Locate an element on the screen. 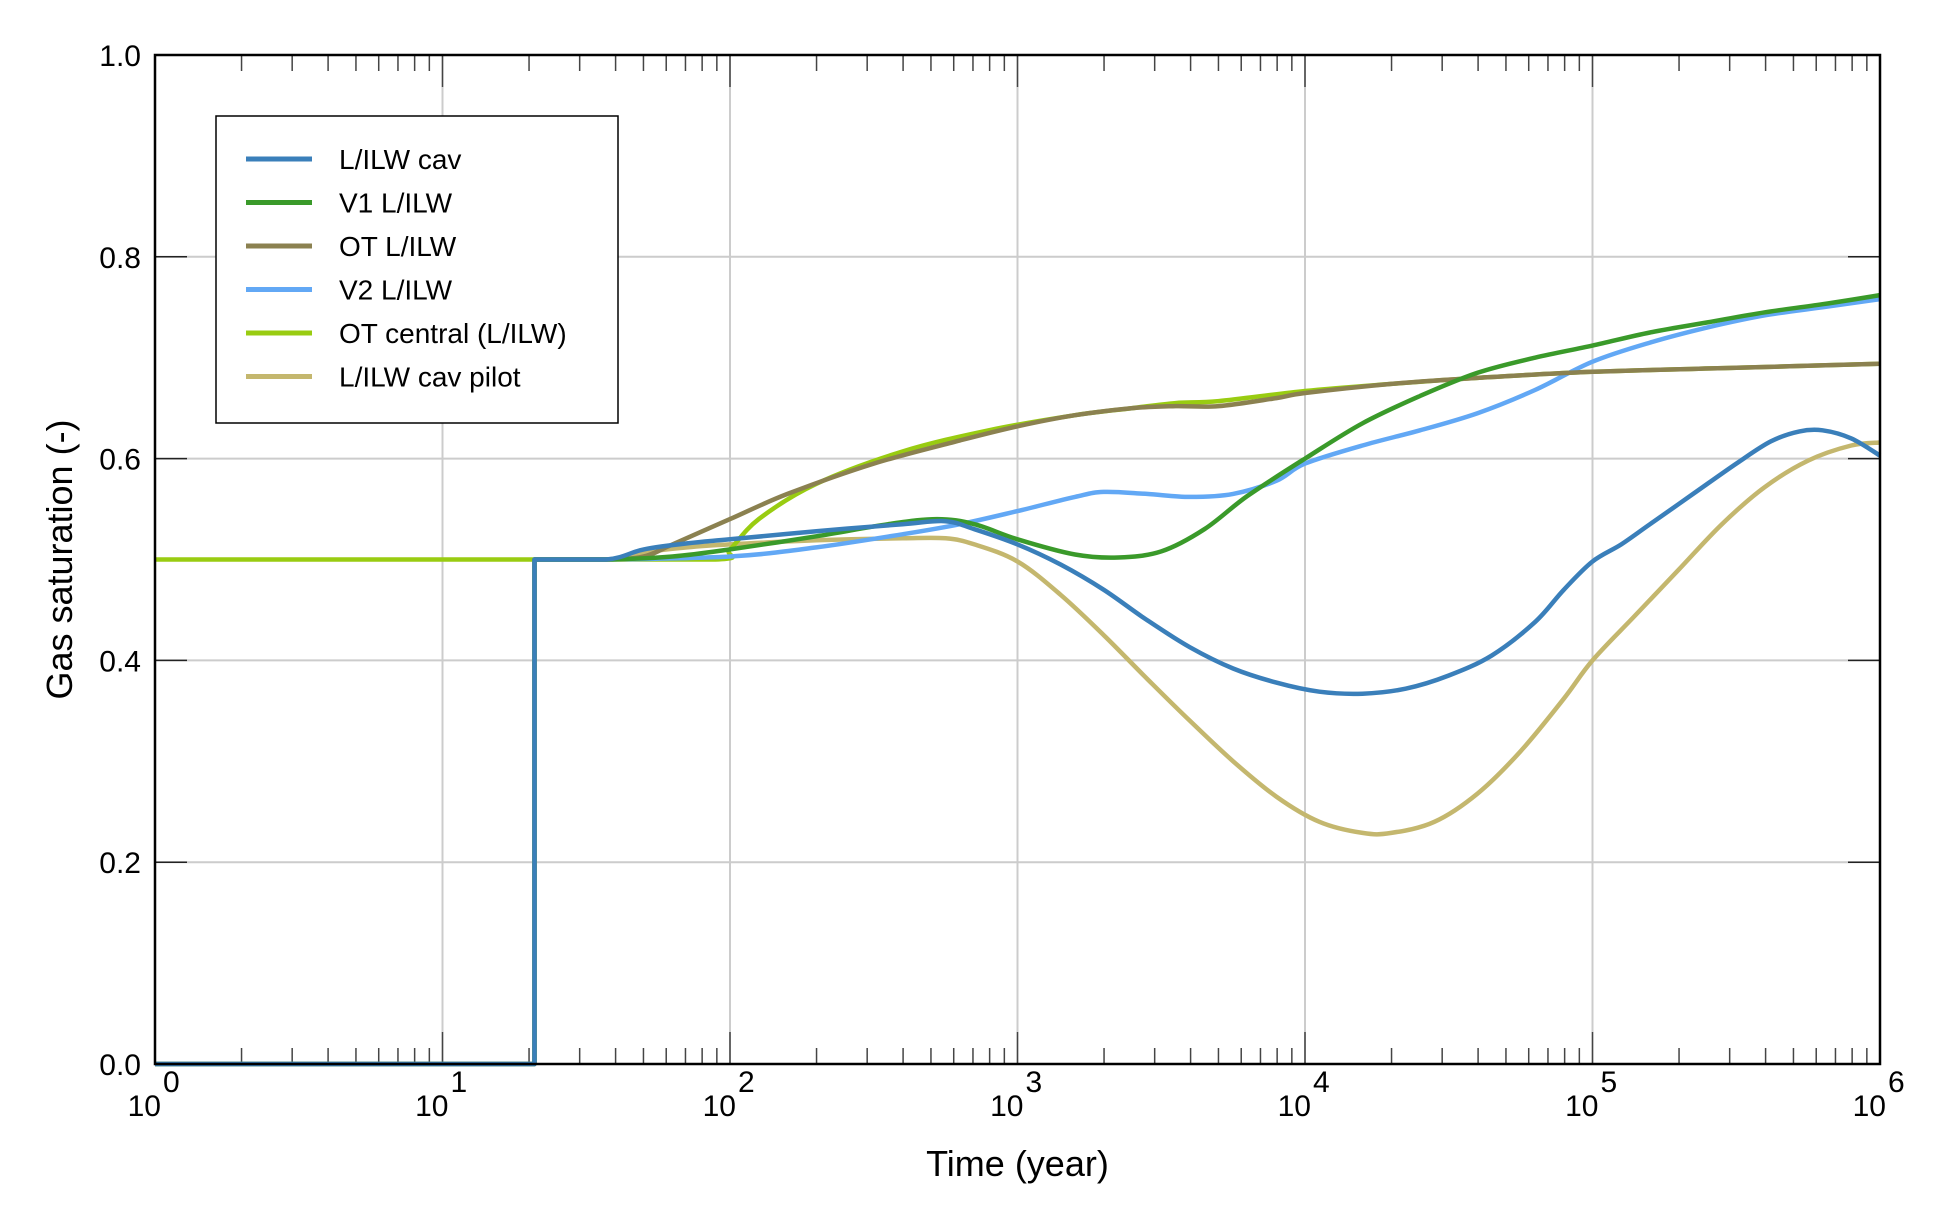 The height and width of the screenshot is (1215, 1949). x-tick-label: 10¹ is located at coordinates (441, 1094).